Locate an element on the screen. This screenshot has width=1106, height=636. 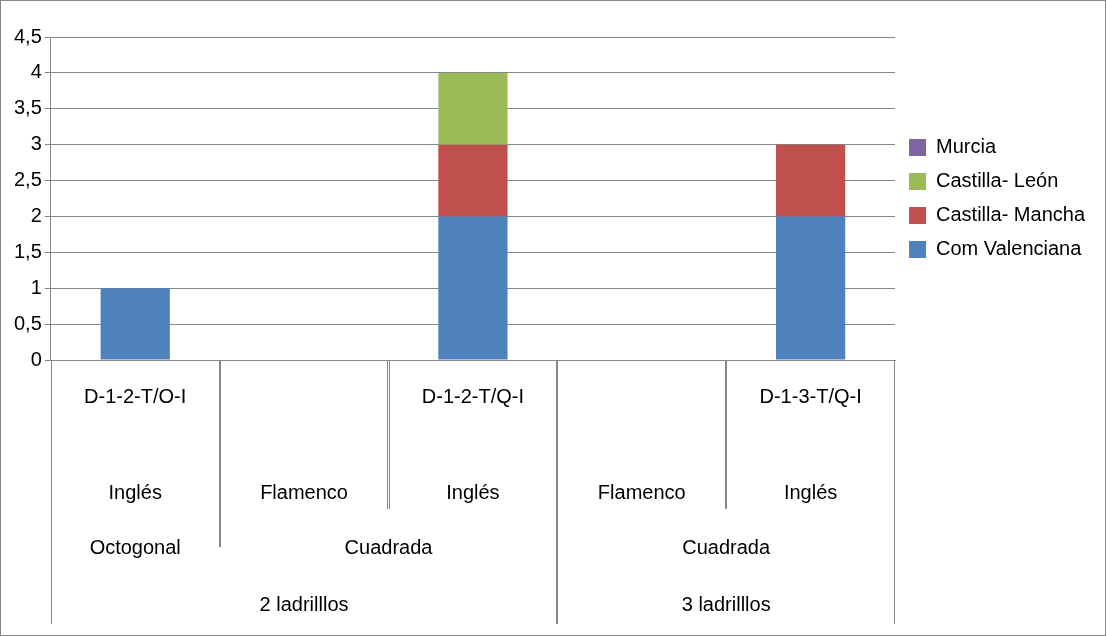
legend-label: Murcia is located at coordinates (966, 146).